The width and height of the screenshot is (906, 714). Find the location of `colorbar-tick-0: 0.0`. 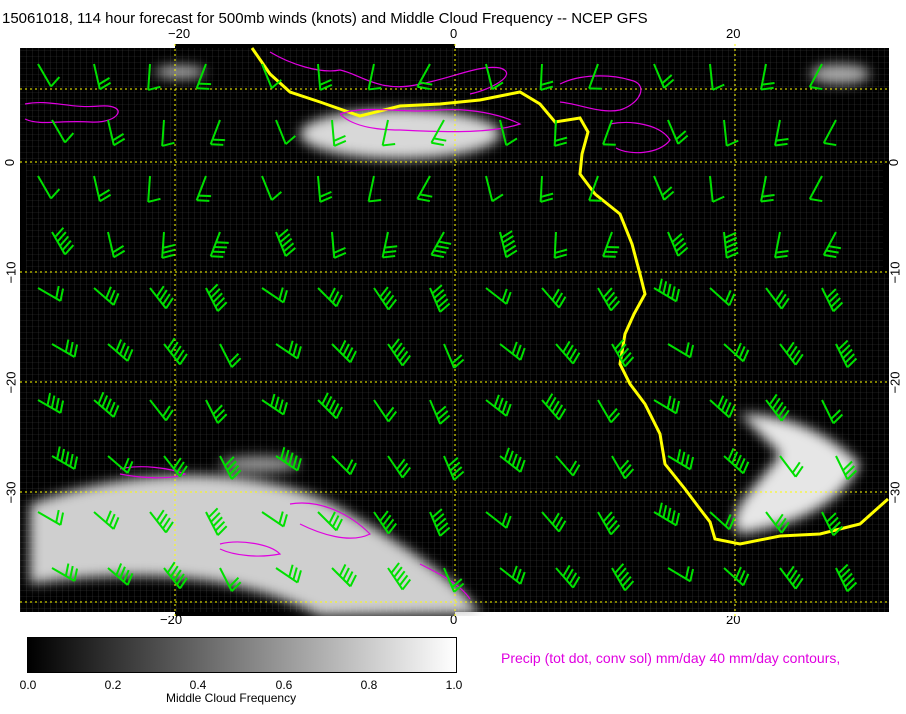

colorbar-tick-0: 0.0 is located at coordinates (28, 685).